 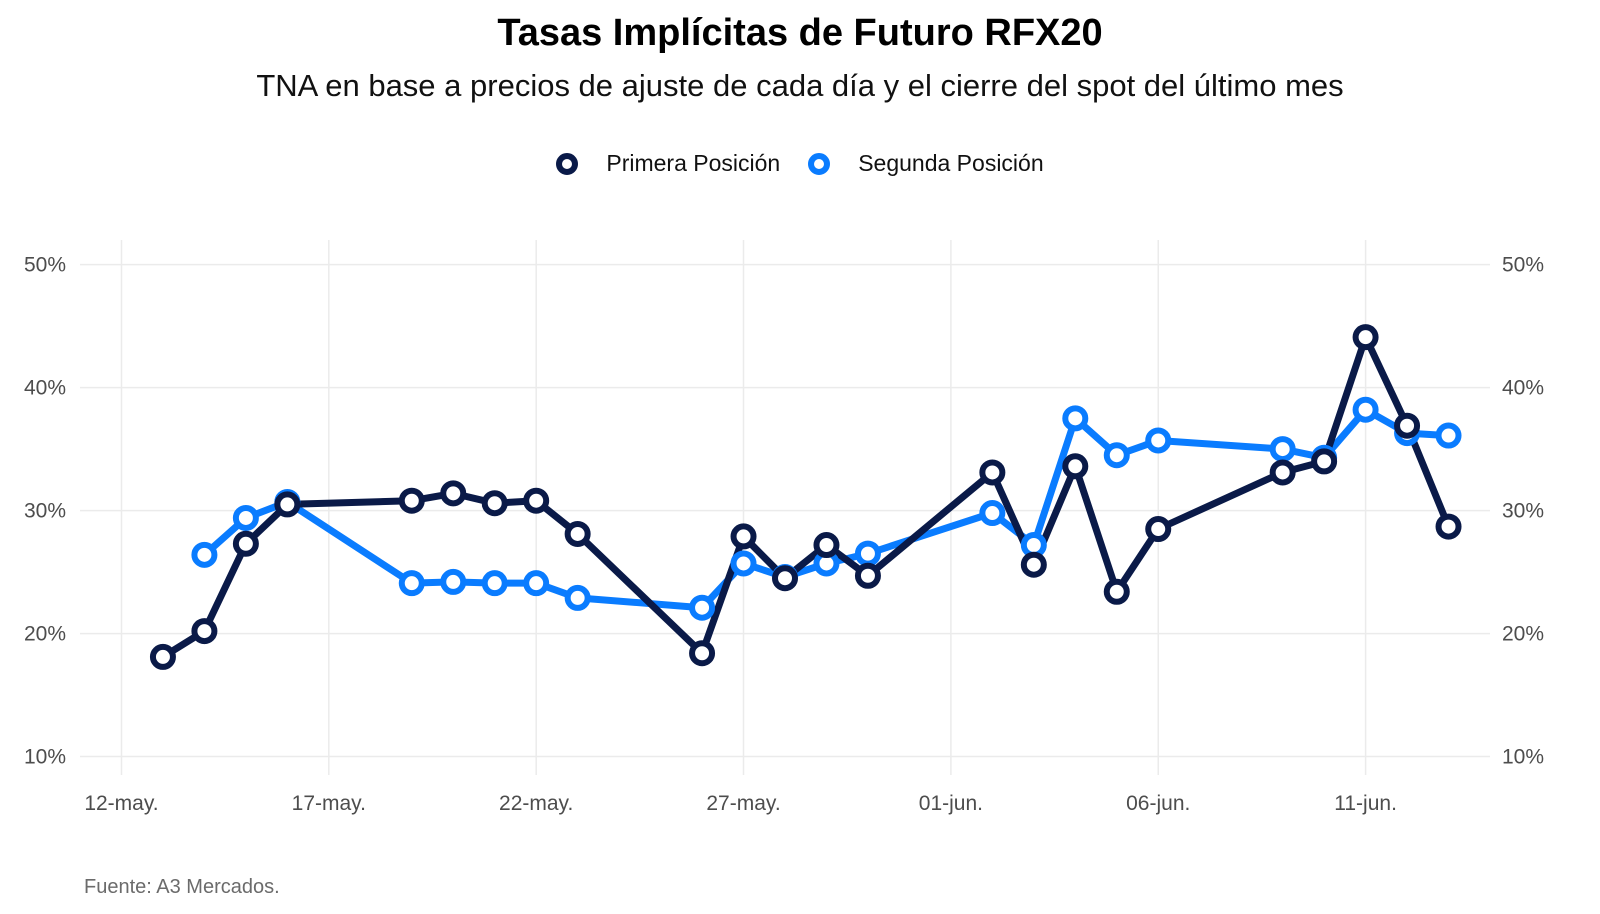 I want to click on legend-item-primera: Primera Posición, so click(x=668, y=163).